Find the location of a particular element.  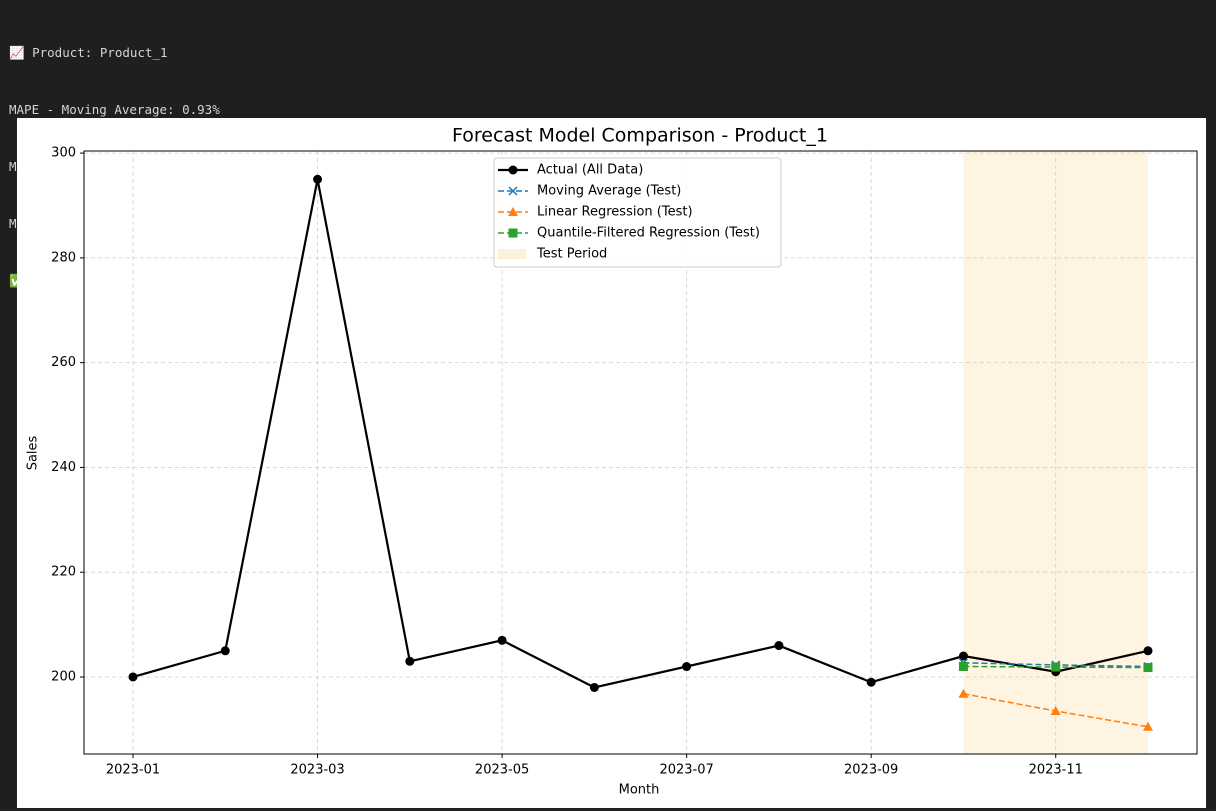

x-tick-label: 2023-11 is located at coordinates (1056, 770).